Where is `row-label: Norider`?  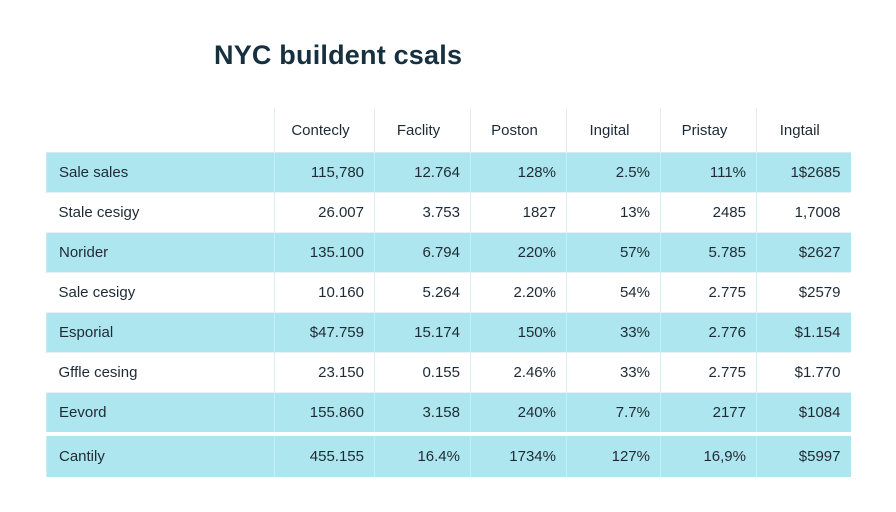 row-label: Norider is located at coordinates (160, 252).